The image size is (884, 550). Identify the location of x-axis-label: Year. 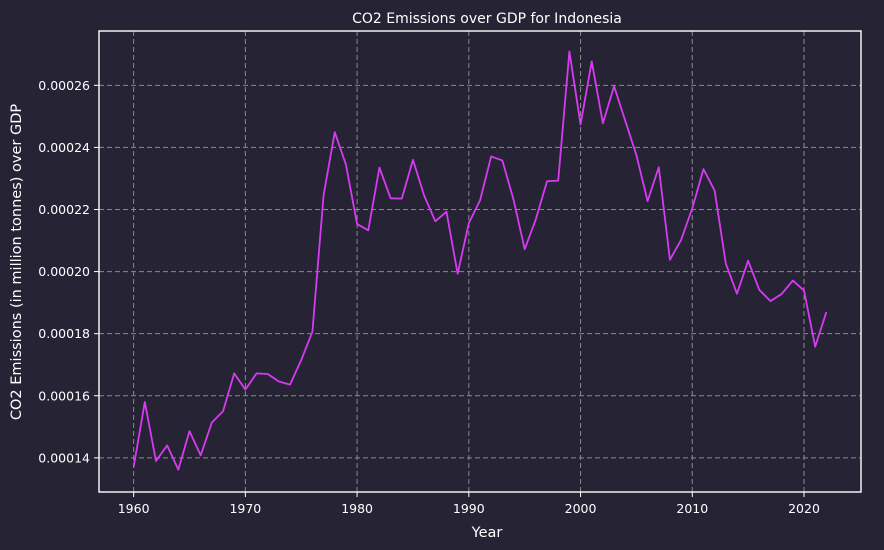
(487, 533).